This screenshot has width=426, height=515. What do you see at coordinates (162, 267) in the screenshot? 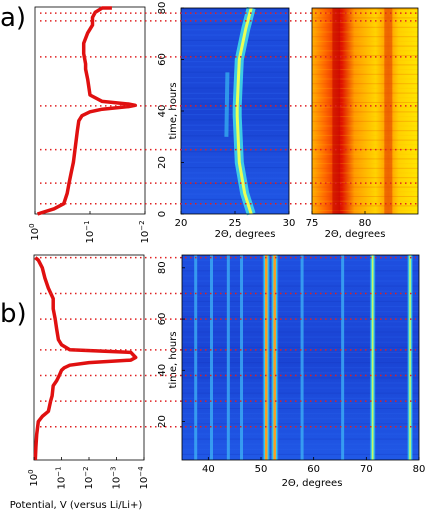
I see `heatmap-ytick-group: 80` at bounding box center [162, 267].